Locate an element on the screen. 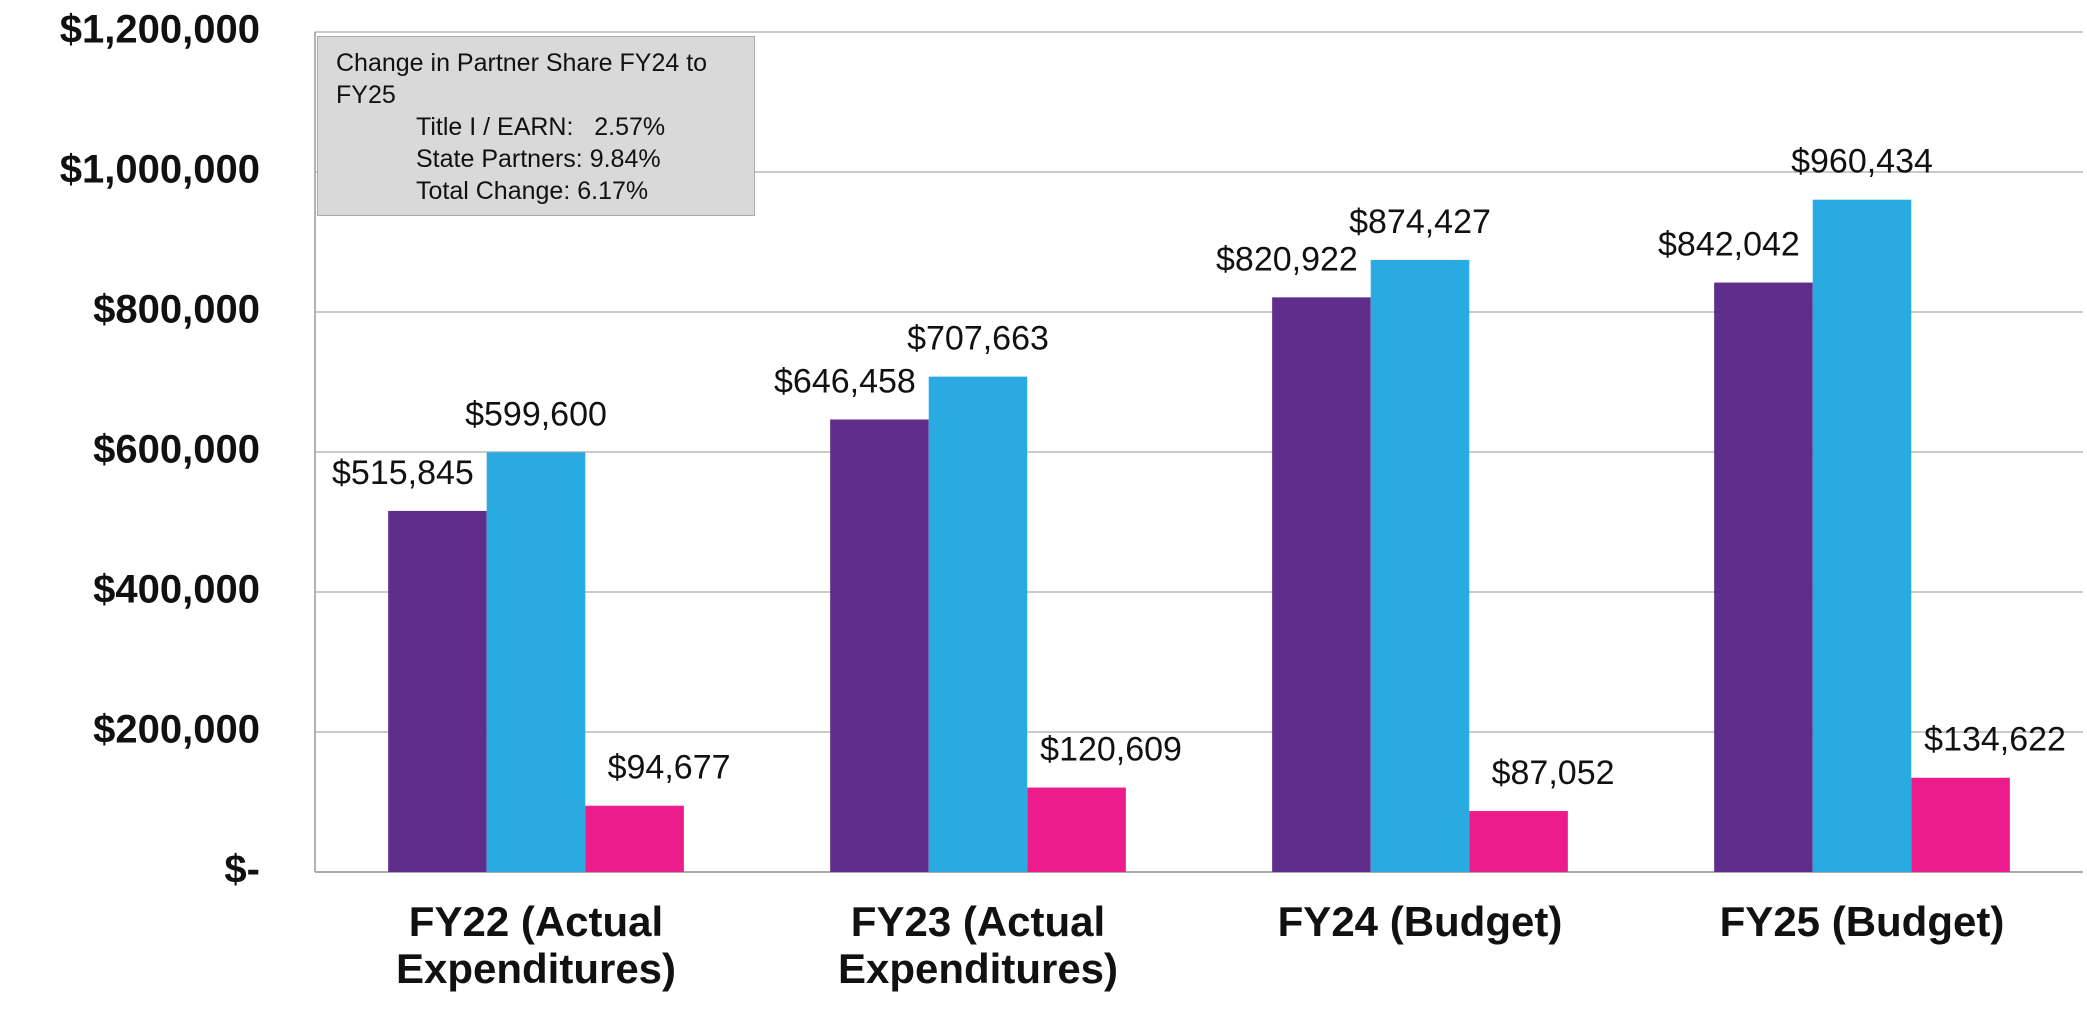 This screenshot has width=2087, height=1012. x-tick-label: FY22 (Actual Expenditures) is located at coordinates (536, 945).